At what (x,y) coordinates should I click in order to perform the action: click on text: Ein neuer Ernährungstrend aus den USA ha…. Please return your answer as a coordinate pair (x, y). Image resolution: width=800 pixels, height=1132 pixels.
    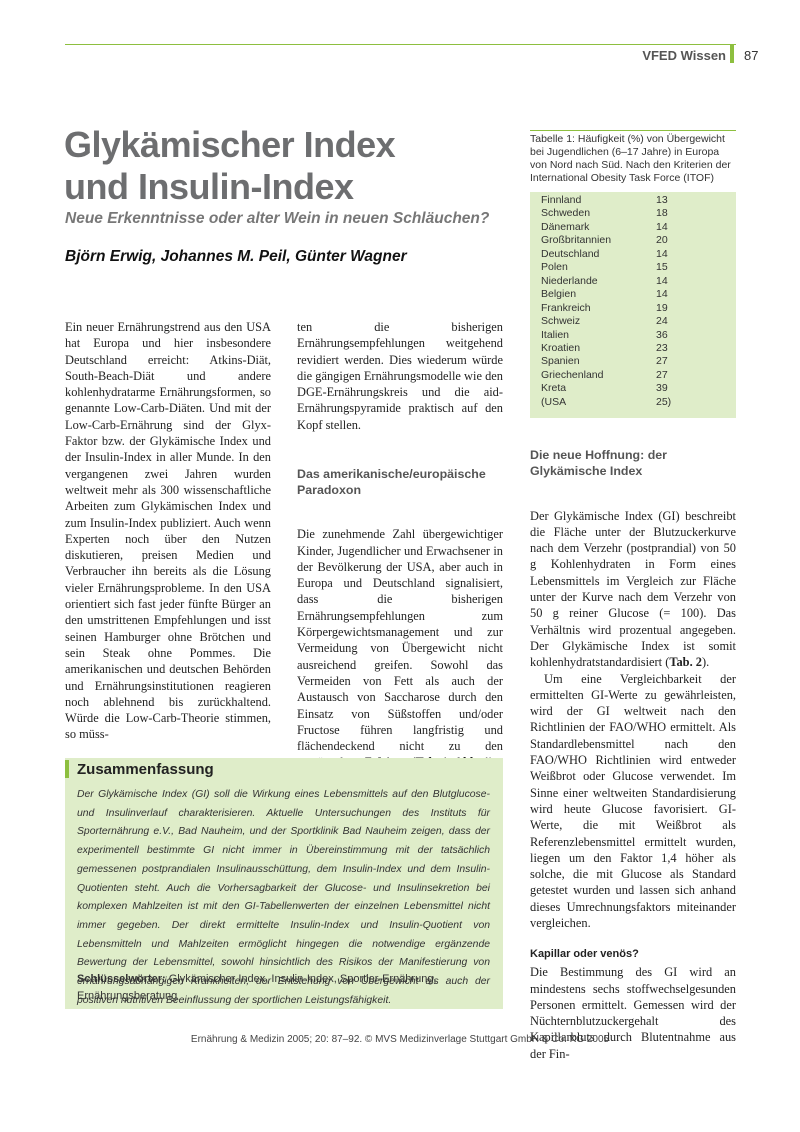
    Looking at the image, I should click on (168, 531).